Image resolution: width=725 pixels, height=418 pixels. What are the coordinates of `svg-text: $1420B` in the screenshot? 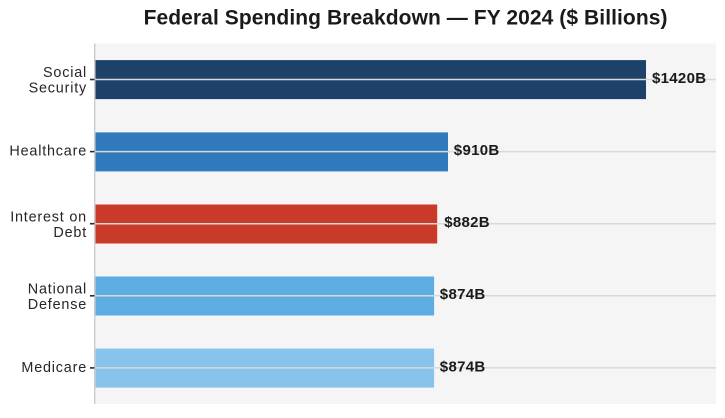 It's located at (679, 78).